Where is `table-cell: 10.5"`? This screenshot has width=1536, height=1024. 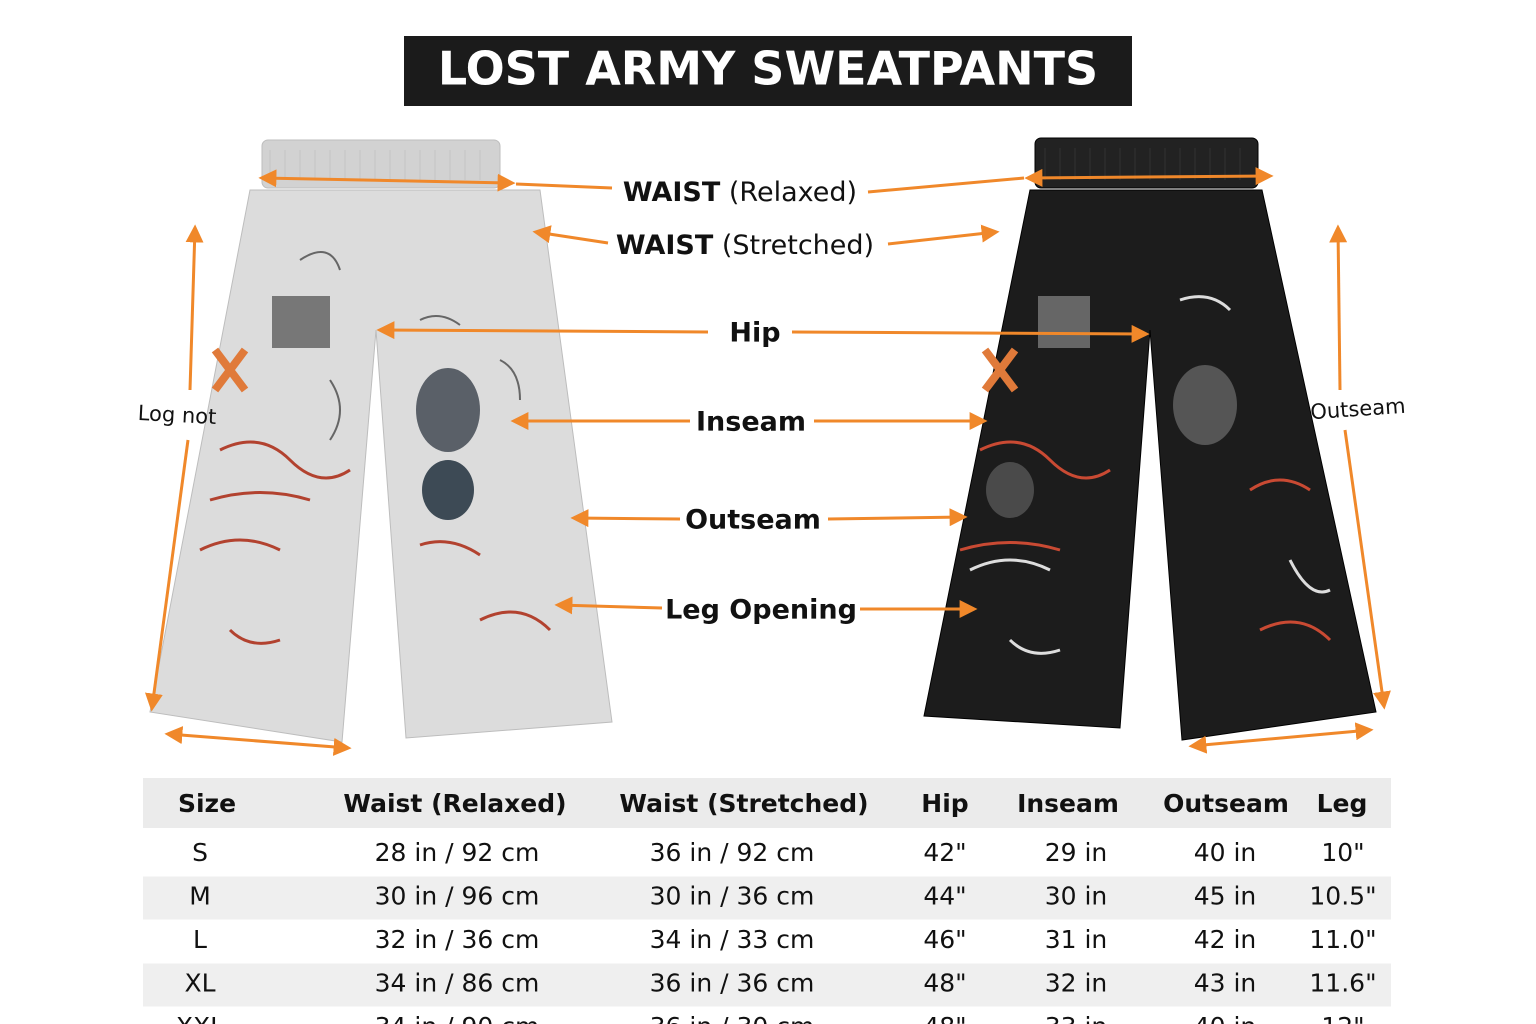 table-cell: 10.5" is located at coordinates (1342, 896).